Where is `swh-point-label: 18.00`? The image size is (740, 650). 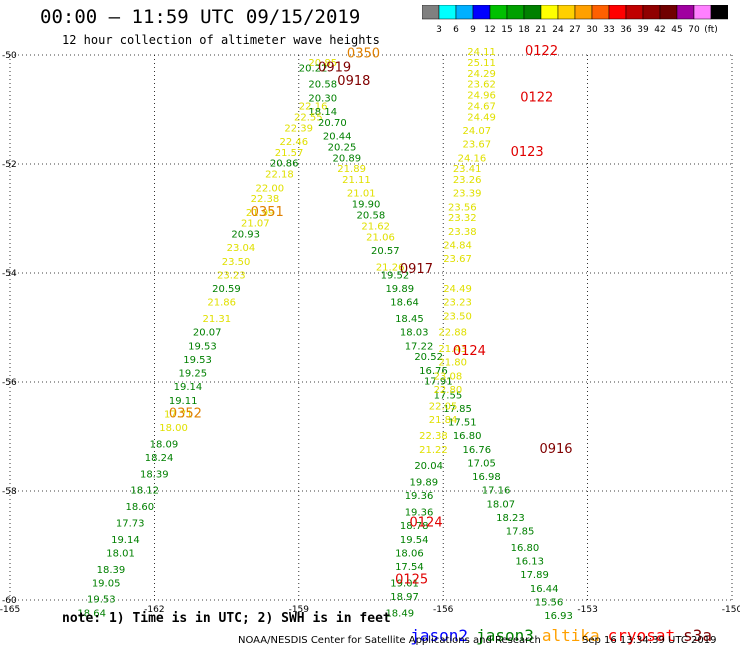 swh-point-label: 18.00 is located at coordinates (173, 428).